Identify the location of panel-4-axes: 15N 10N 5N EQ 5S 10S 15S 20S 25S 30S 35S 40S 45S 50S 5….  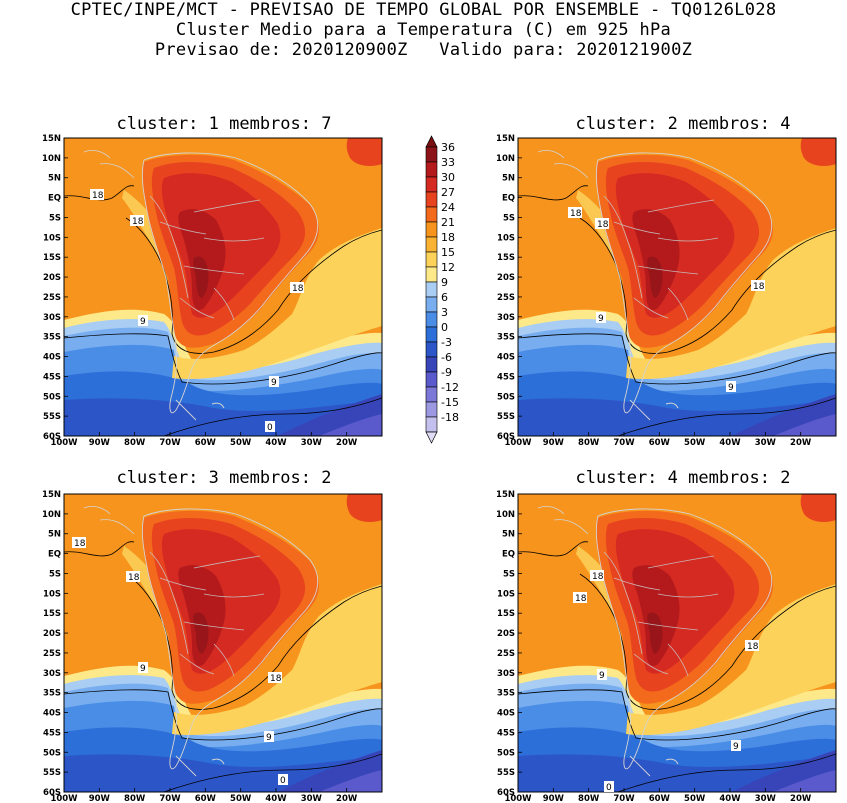
(654, 646).